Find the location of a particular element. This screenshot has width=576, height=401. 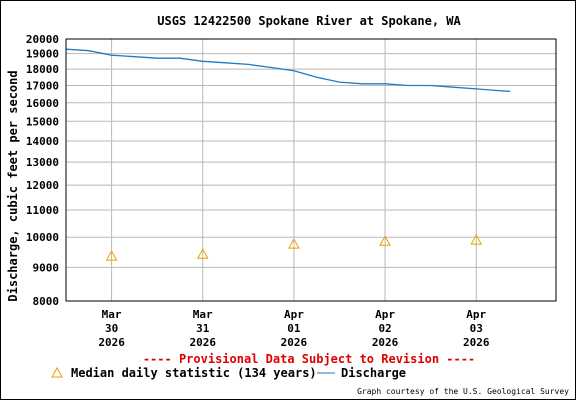

y-tick-label: 11000 is located at coordinates (42, 210).